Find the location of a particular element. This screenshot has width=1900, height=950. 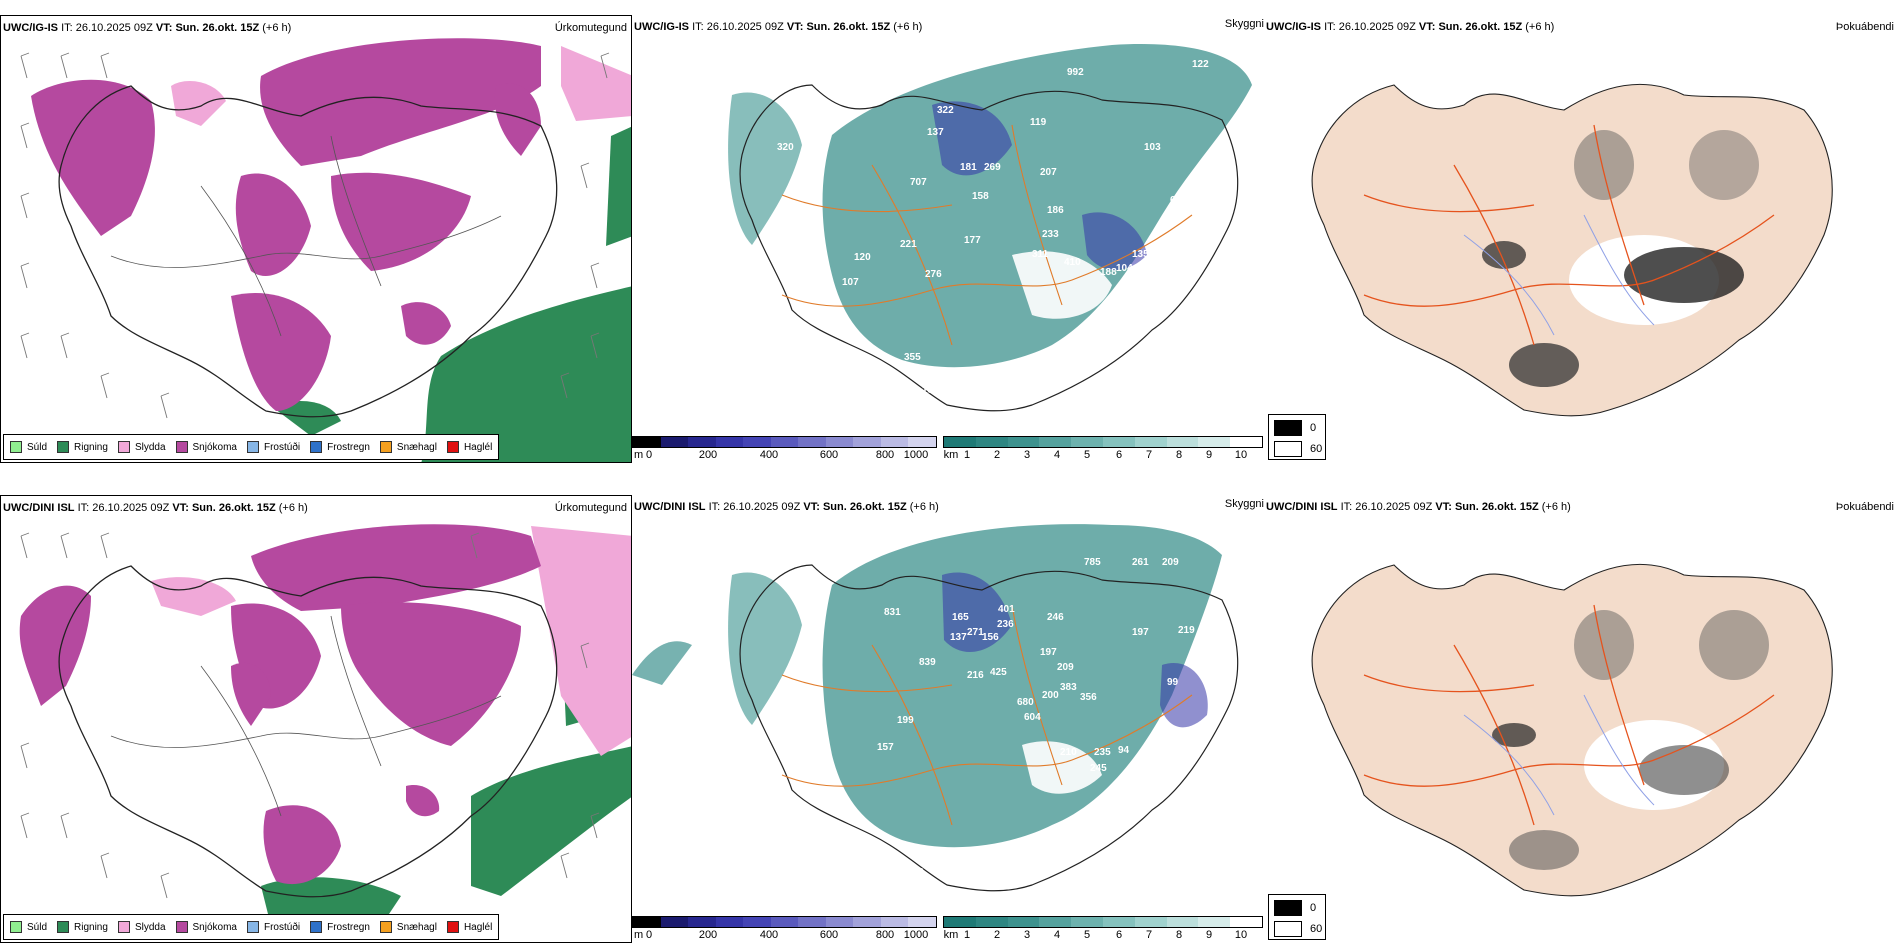

fog-map-bottom is located at coordinates (1572, 730).